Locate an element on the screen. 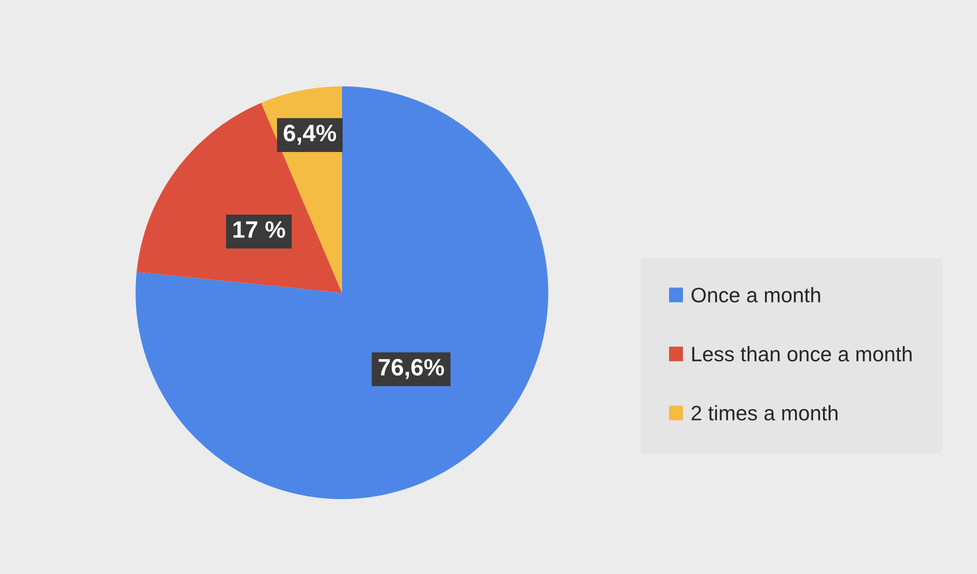 The image size is (977, 574). data-label: 76,6% is located at coordinates (411, 369).